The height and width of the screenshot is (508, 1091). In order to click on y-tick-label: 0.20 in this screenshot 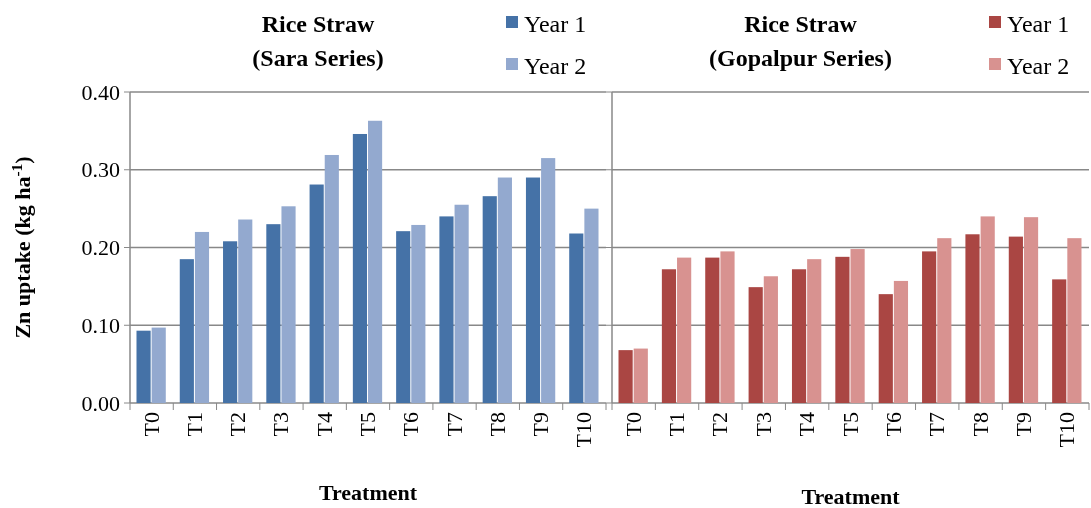, I will do `click(100, 248)`.